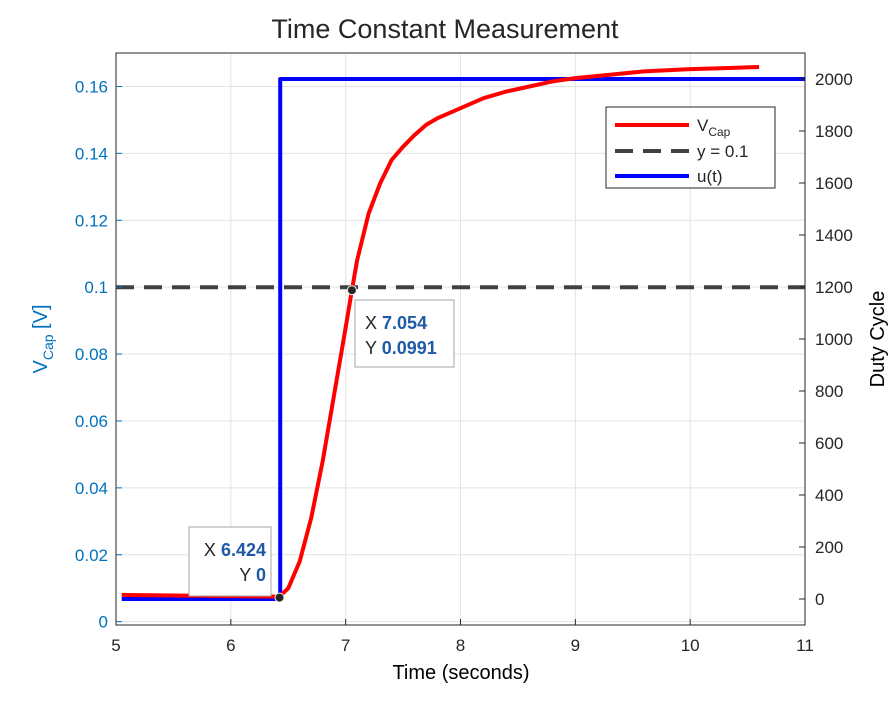  Describe the element at coordinates (829, 391) in the screenshot. I see `y-right-tick-label: 800` at that location.